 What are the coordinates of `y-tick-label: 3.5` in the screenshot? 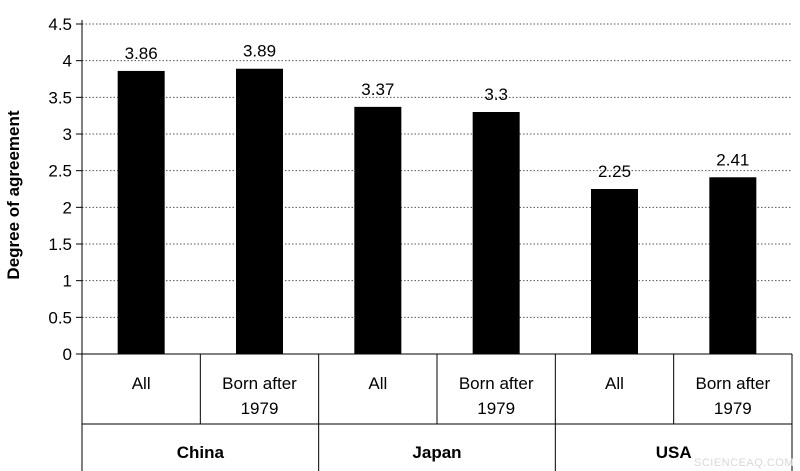 It's located at (60, 97).